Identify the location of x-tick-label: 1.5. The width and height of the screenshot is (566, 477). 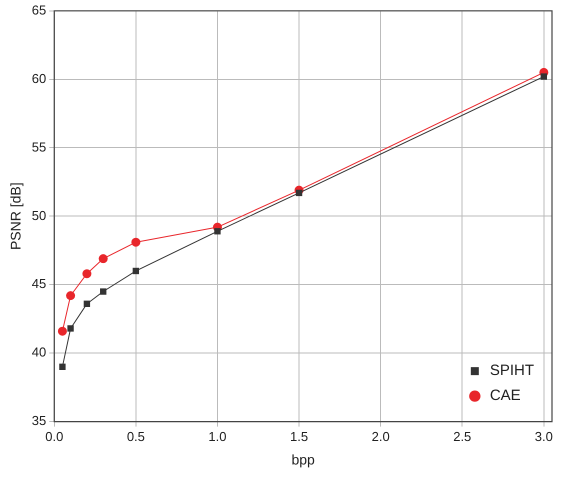
(299, 436).